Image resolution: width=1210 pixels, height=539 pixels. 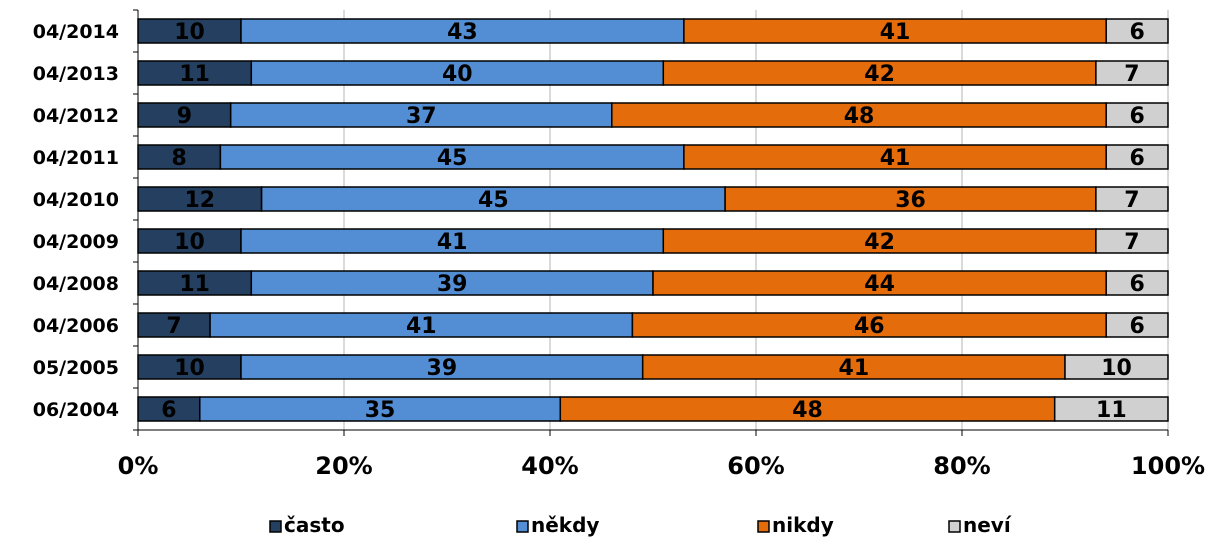 What do you see at coordinates (462, 32) in the screenshot?
I see `data-label: 43` at bounding box center [462, 32].